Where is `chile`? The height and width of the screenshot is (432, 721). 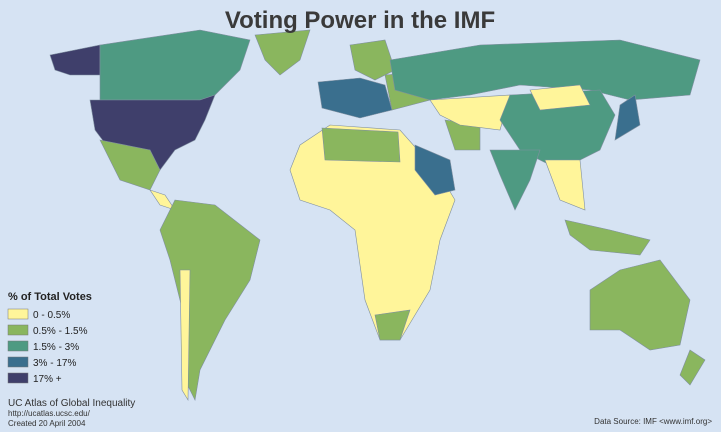 chile is located at coordinates (185, 335).